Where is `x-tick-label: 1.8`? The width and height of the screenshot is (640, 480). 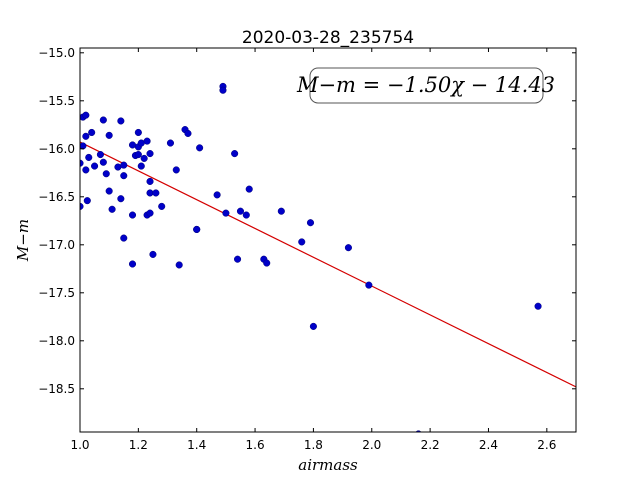
x-tick-label: 1.8 is located at coordinates (313, 445).